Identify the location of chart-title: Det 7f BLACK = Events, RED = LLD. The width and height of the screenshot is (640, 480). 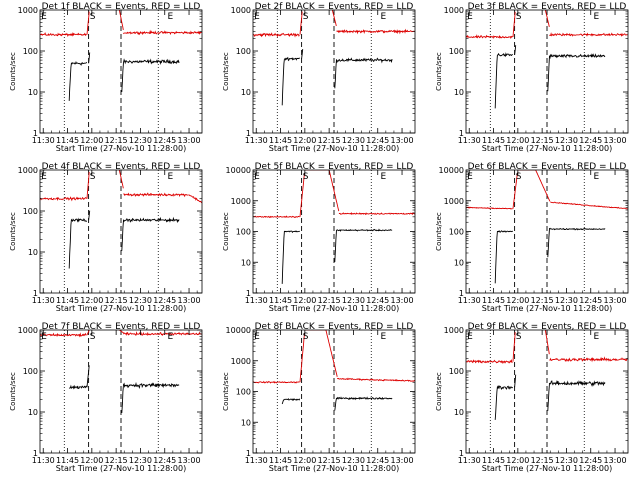
(121, 327).